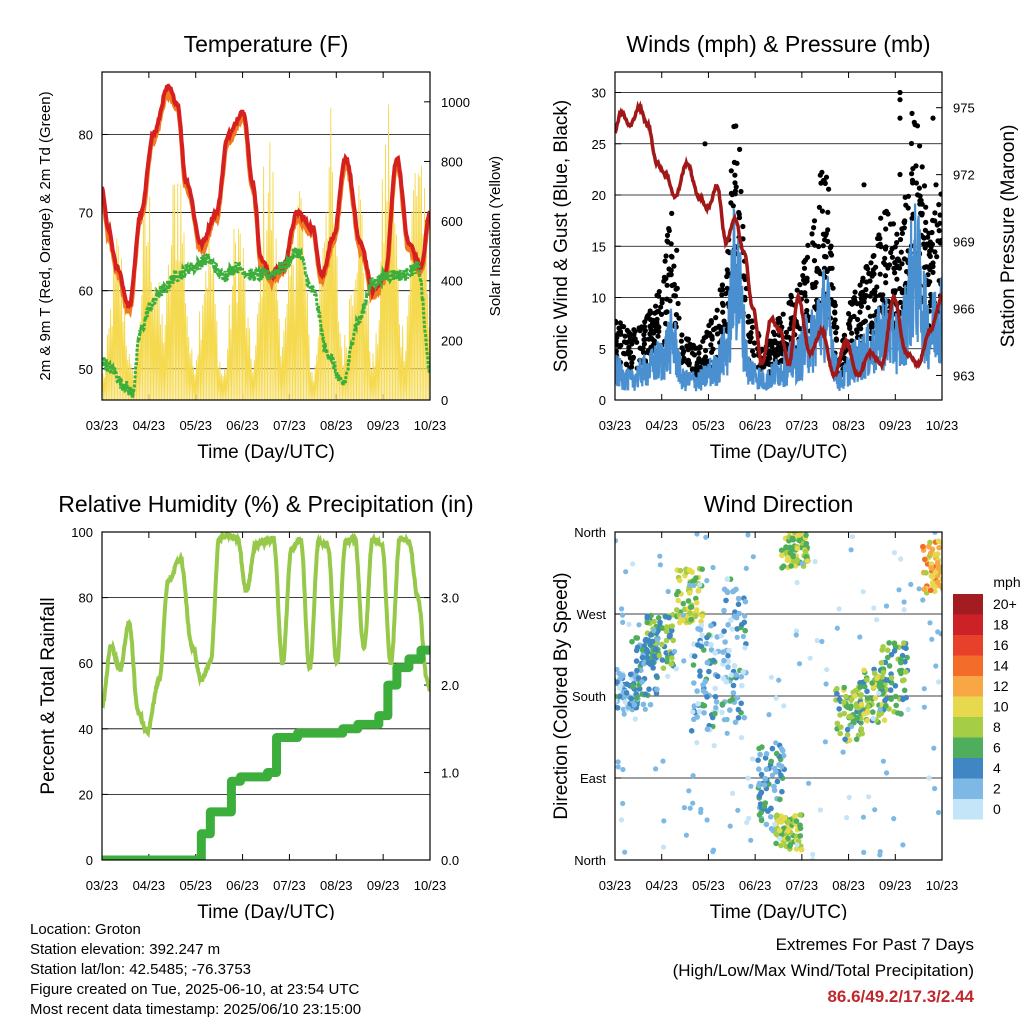 The image size is (1024, 1024). What do you see at coordinates (86, 729) in the screenshot?
I see `humidity-ytick-label: 40` at bounding box center [86, 729].